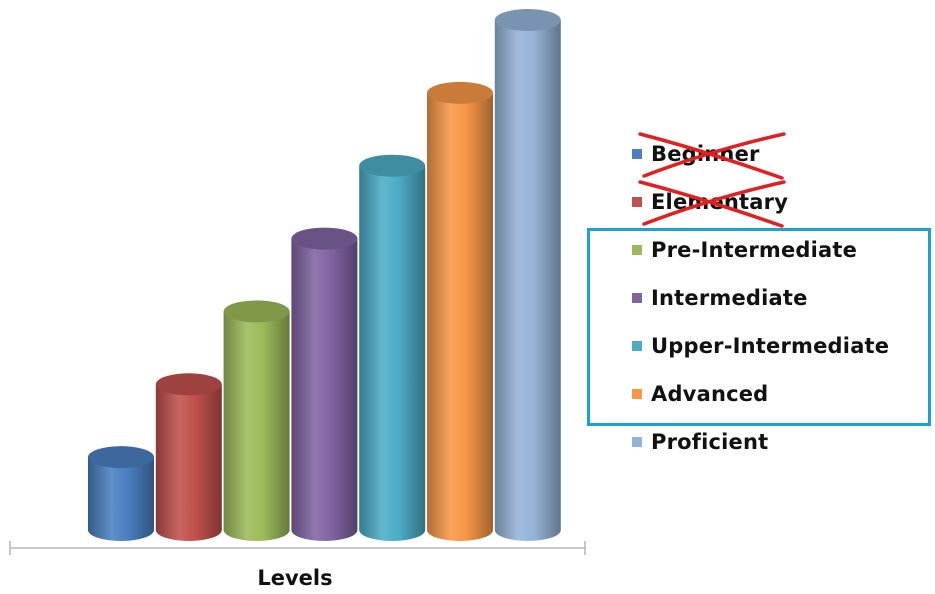  What do you see at coordinates (770, 346) in the screenshot?
I see `legend-label: Upper-Intermediate` at bounding box center [770, 346].